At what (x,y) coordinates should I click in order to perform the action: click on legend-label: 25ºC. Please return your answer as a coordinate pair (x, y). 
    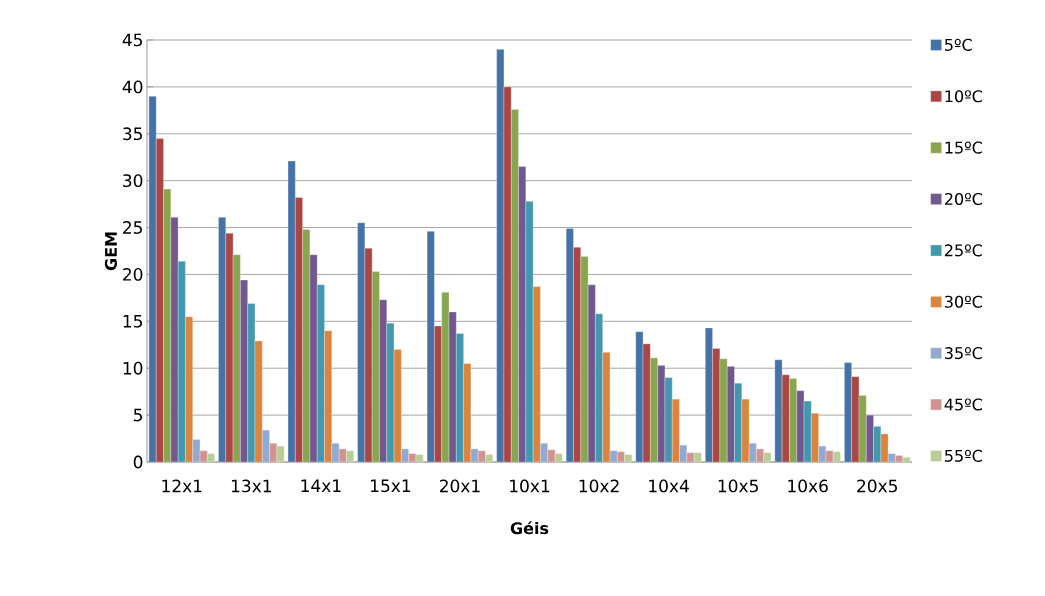
    Looking at the image, I should click on (963, 250).